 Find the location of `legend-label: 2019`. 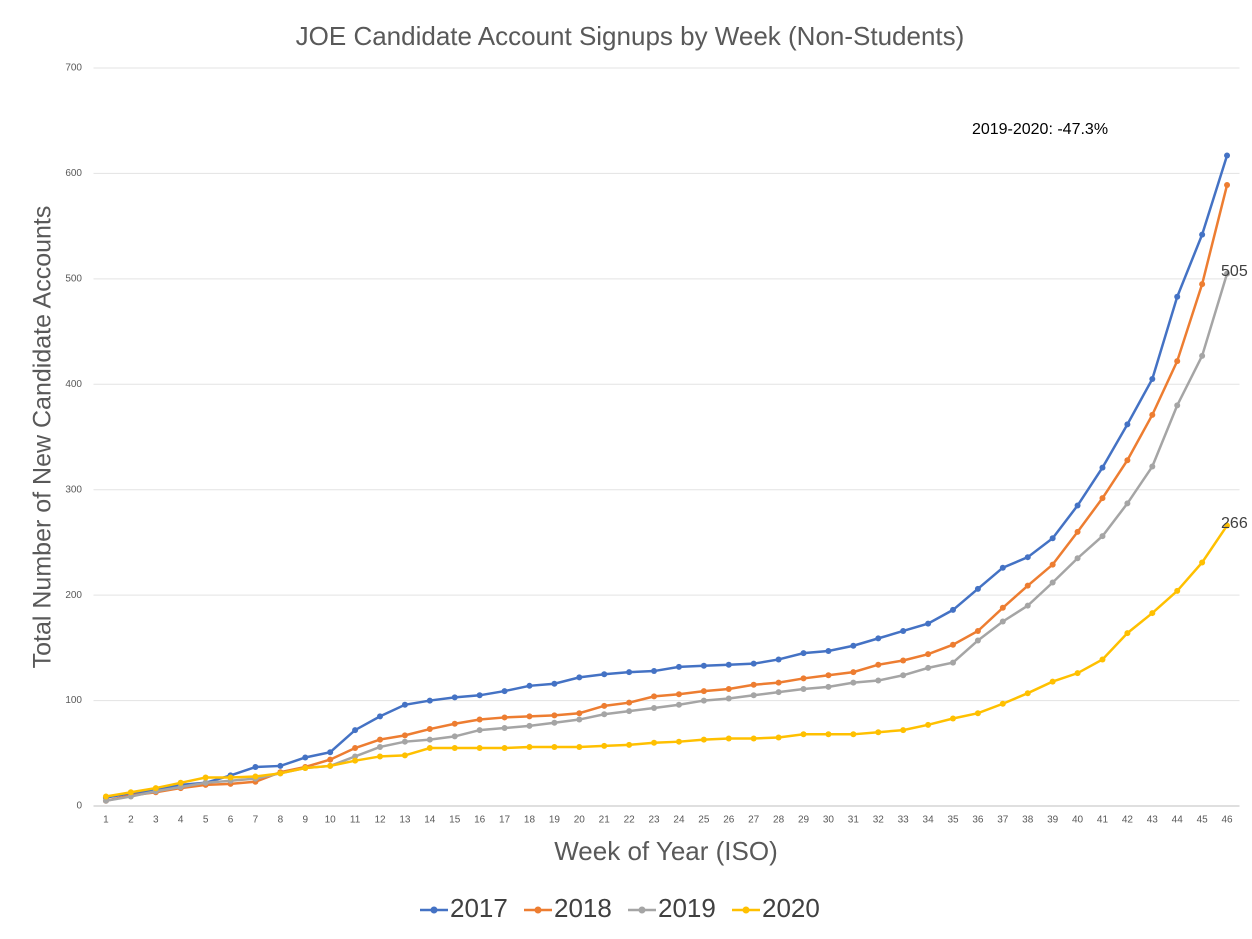

legend-label: 2019 is located at coordinates (687, 908).